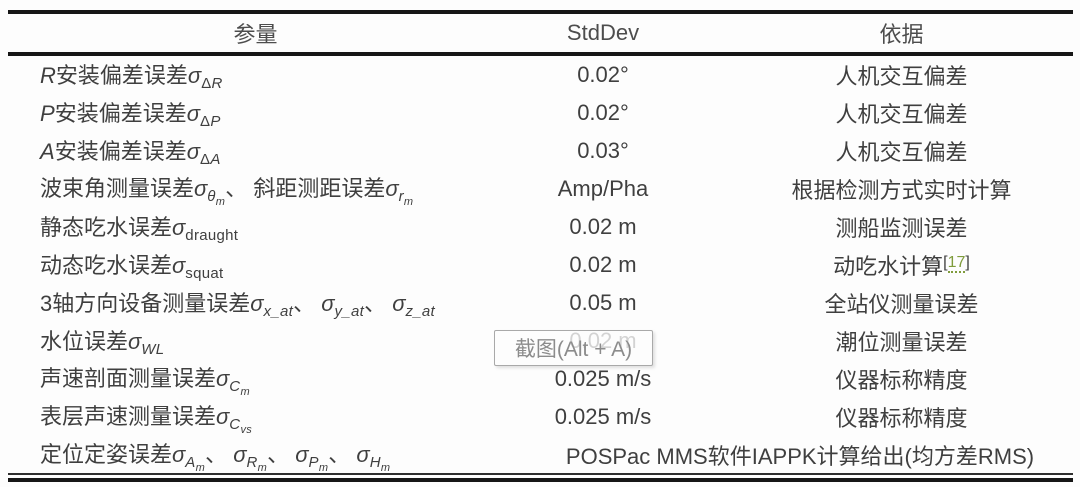  Describe the element at coordinates (956, 263) in the screenshot. I see `citation-link-17: 17` at that location.